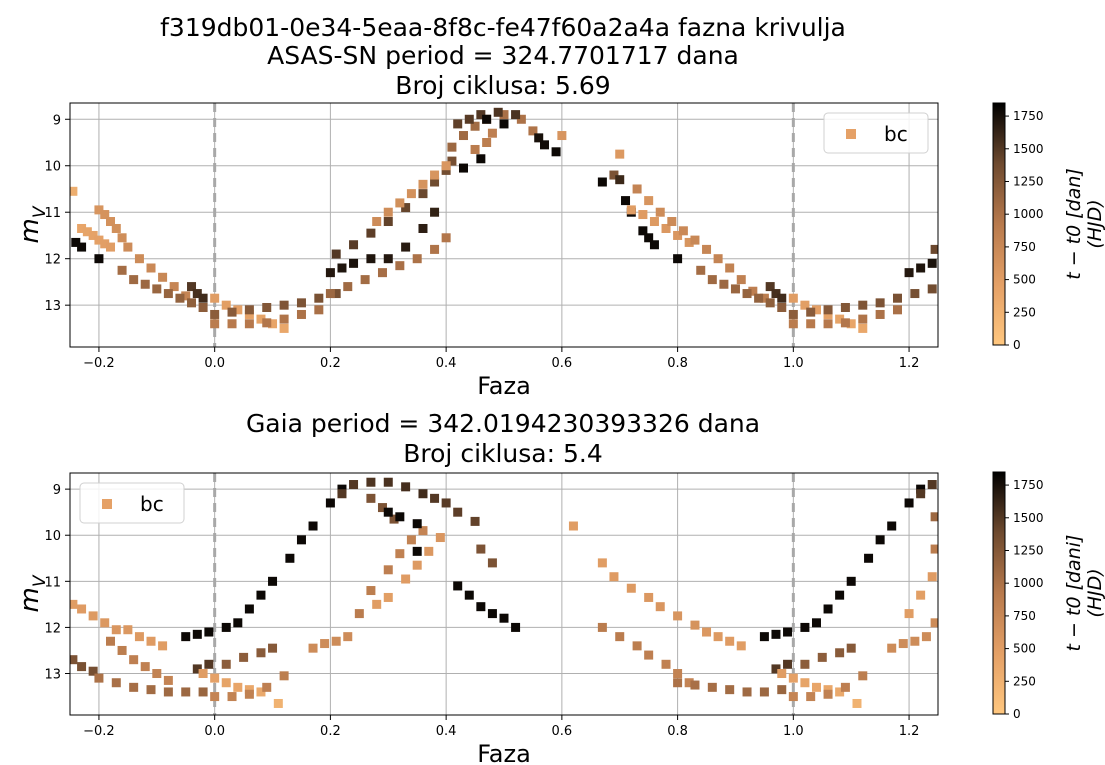 Image resolution: width=1105 pixels, height=765 pixels. What do you see at coordinates (502, 85) in the screenshot?
I see `chart-title-line: Broj ciklusa: 5.69` at bounding box center [502, 85].